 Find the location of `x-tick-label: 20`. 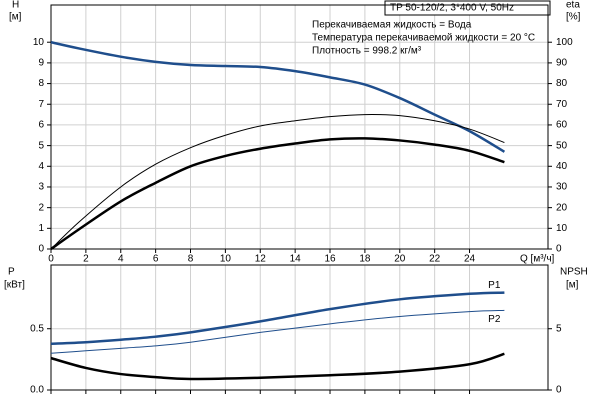

x-tick-label: 20 is located at coordinates (400, 259).